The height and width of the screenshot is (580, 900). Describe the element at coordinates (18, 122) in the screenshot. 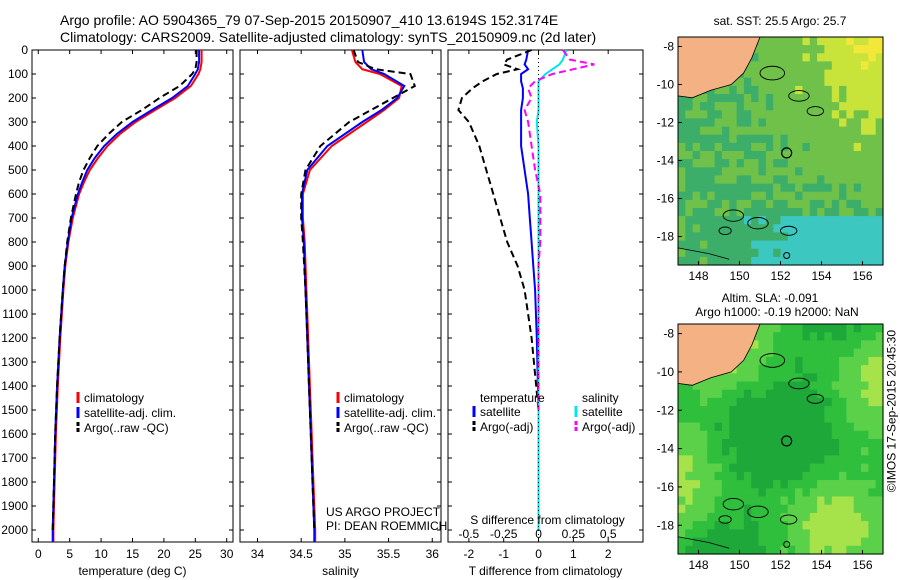

I see `y-tick-label: 300` at that location.